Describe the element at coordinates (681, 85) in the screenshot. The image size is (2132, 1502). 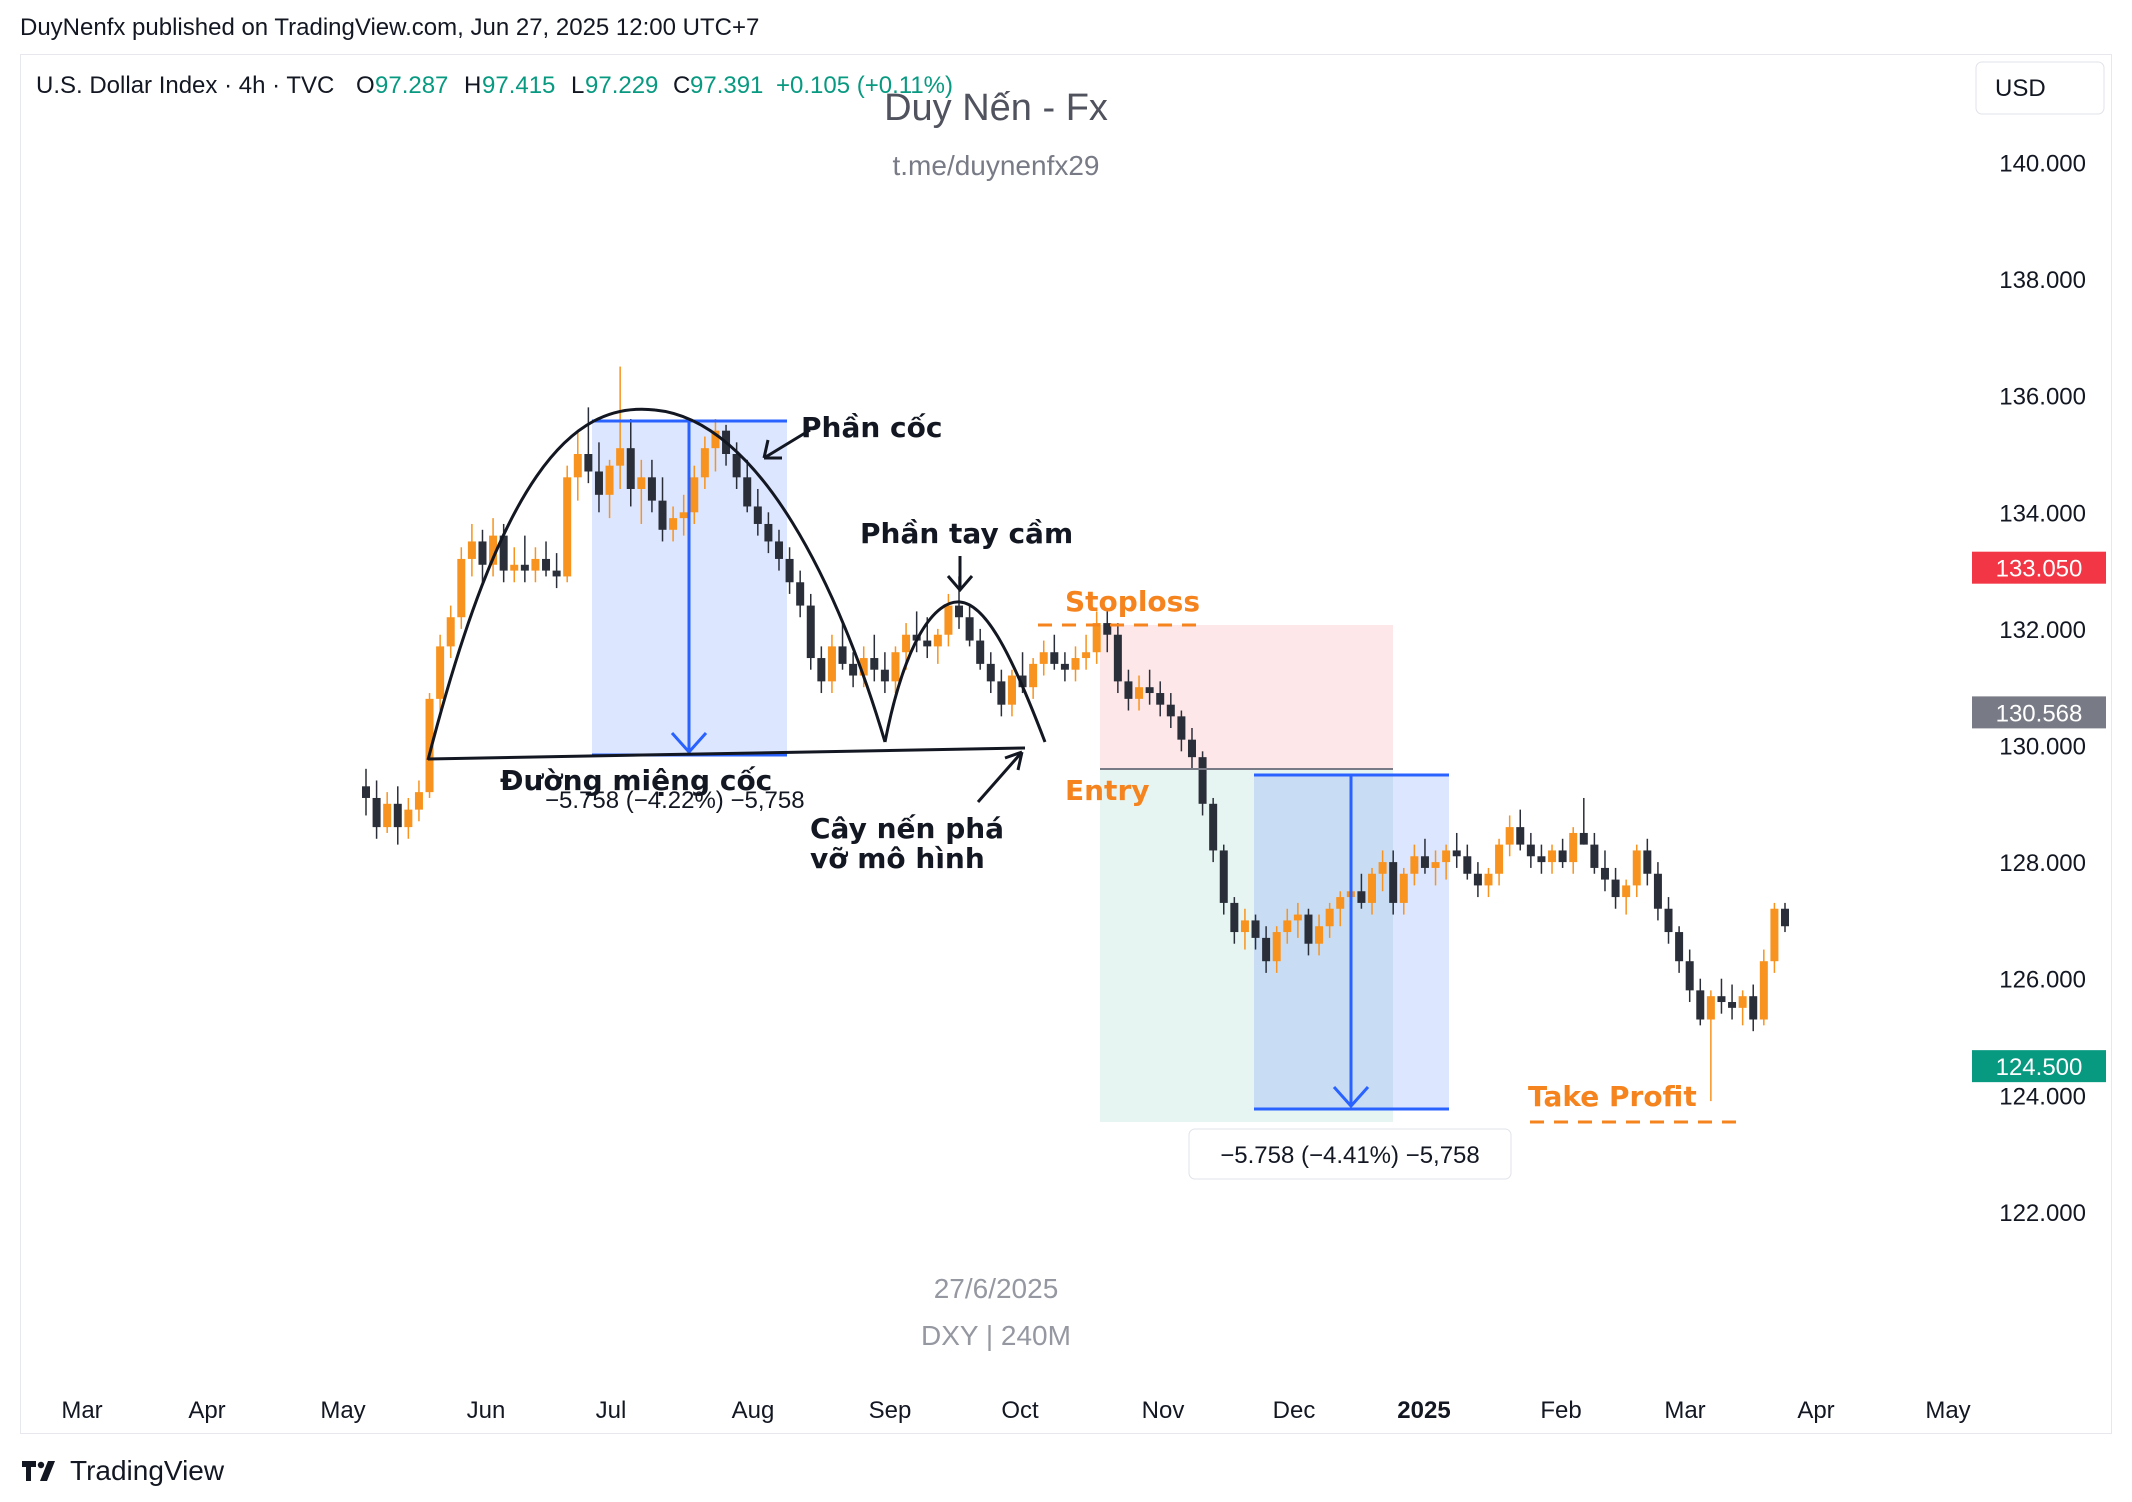
I see `close-label: C` at that location.